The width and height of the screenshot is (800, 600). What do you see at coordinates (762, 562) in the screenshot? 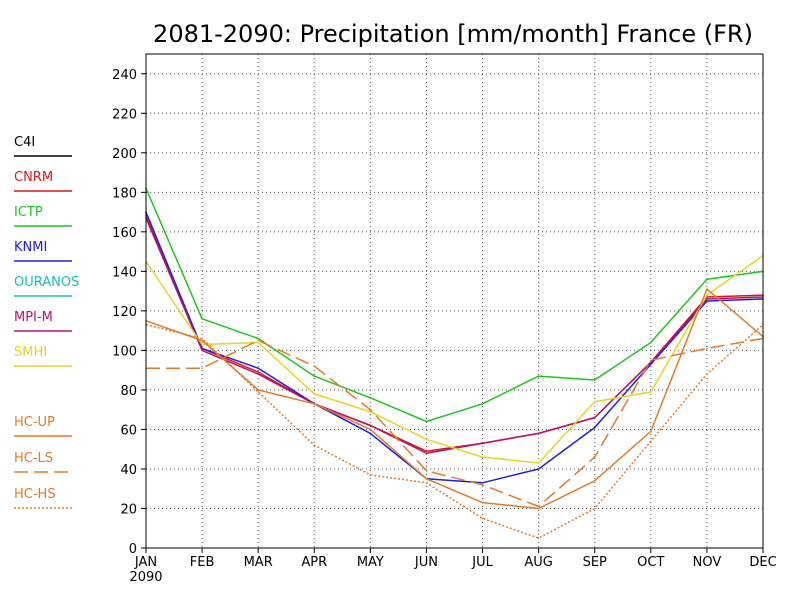
I see `x-tick-label: DEC` at bounding box center [762, 562].